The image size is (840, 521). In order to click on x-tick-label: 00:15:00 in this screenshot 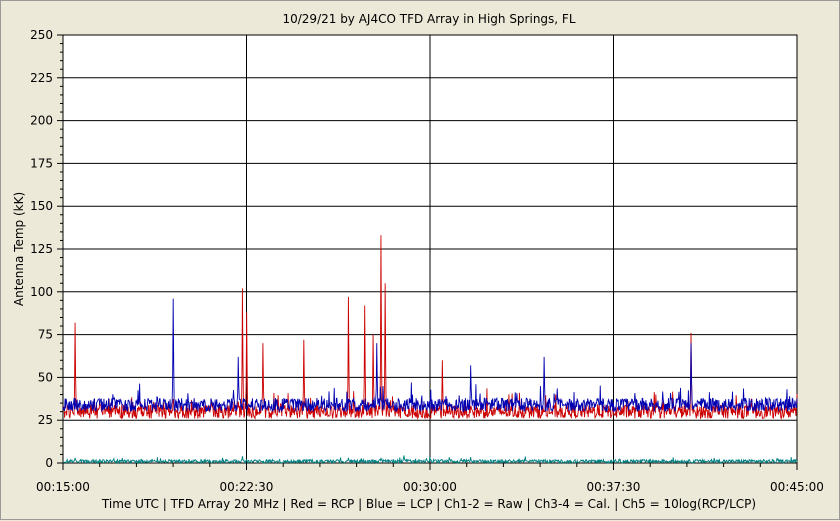, I will do `click(63, 487)`.